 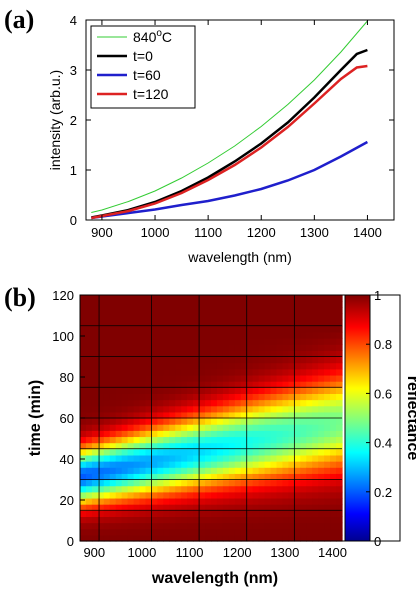 I want to click on colorbar, so click(x=357, y=418).